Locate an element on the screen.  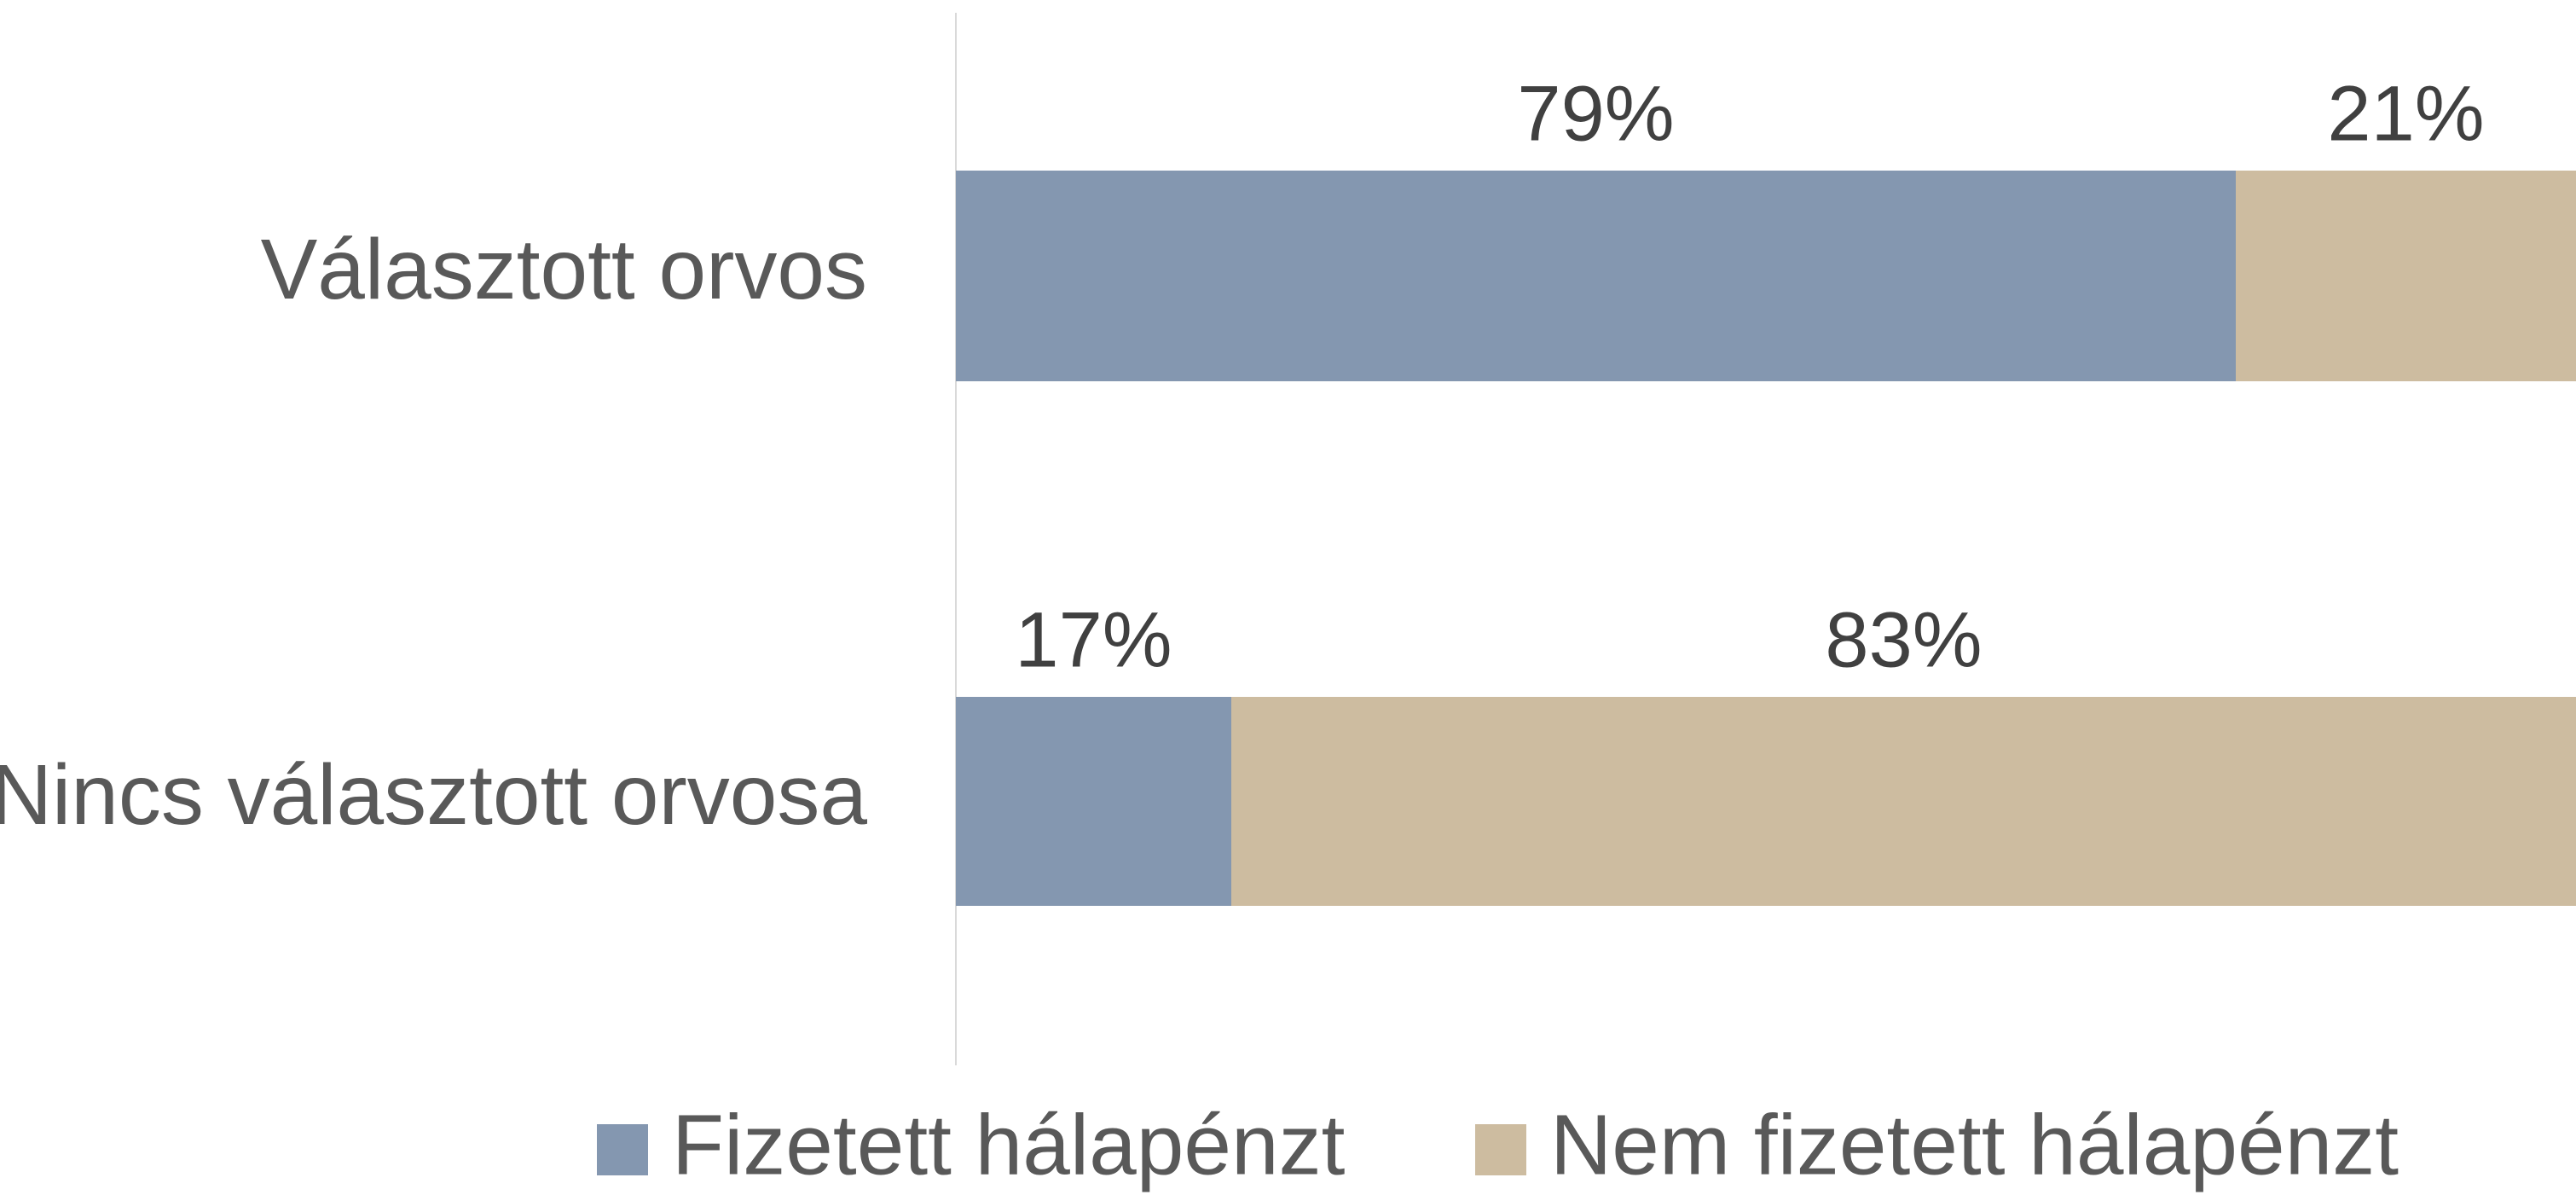
data-label: 83% is located at coordinates (1904, 639).